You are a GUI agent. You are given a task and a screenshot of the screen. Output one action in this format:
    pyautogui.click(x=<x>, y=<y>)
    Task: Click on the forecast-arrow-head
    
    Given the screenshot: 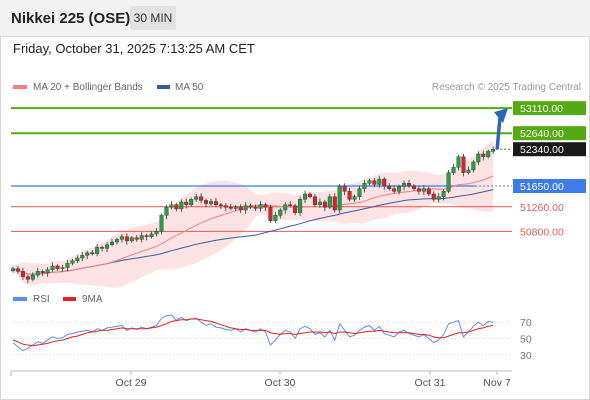 What is the action you would take?
    pyautogui.click(x=501, y=116)
    